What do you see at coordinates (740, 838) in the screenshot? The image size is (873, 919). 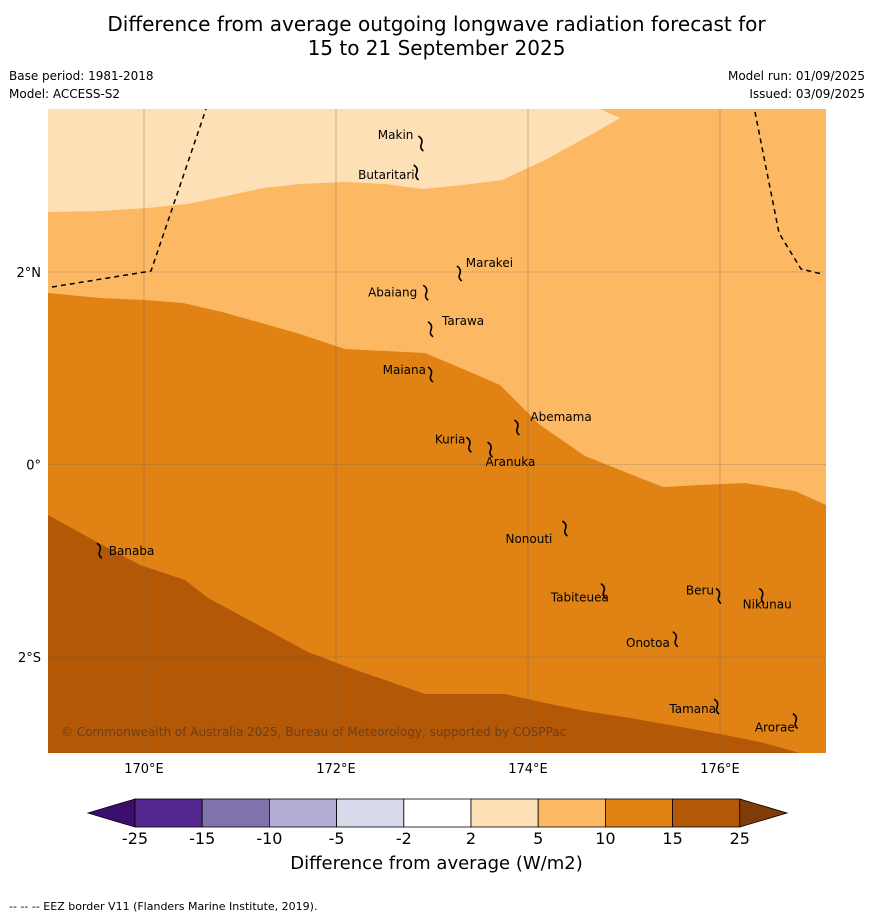 I see `colorbar-tick-label: 25` at bounding box center [740, 838].